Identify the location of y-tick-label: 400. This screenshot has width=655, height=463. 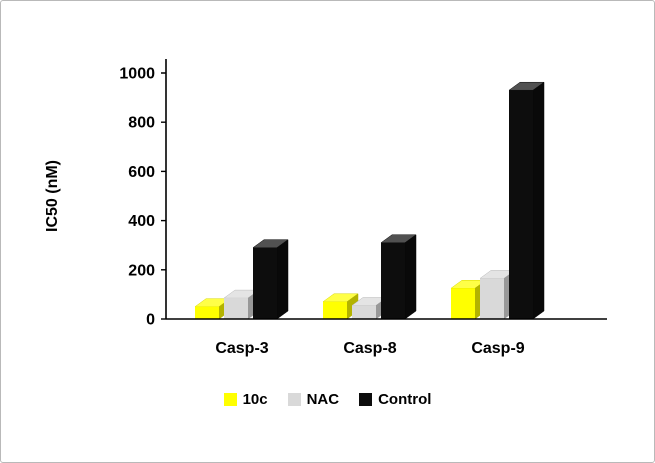
(141, 221).